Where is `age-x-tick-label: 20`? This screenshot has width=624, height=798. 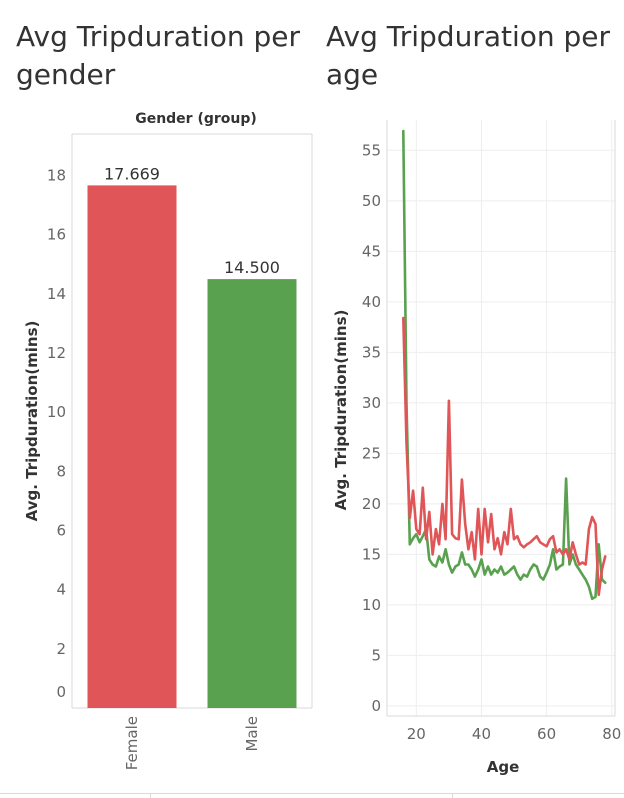
age-x-tick-label: 20 is located at coordinates (416, 734).